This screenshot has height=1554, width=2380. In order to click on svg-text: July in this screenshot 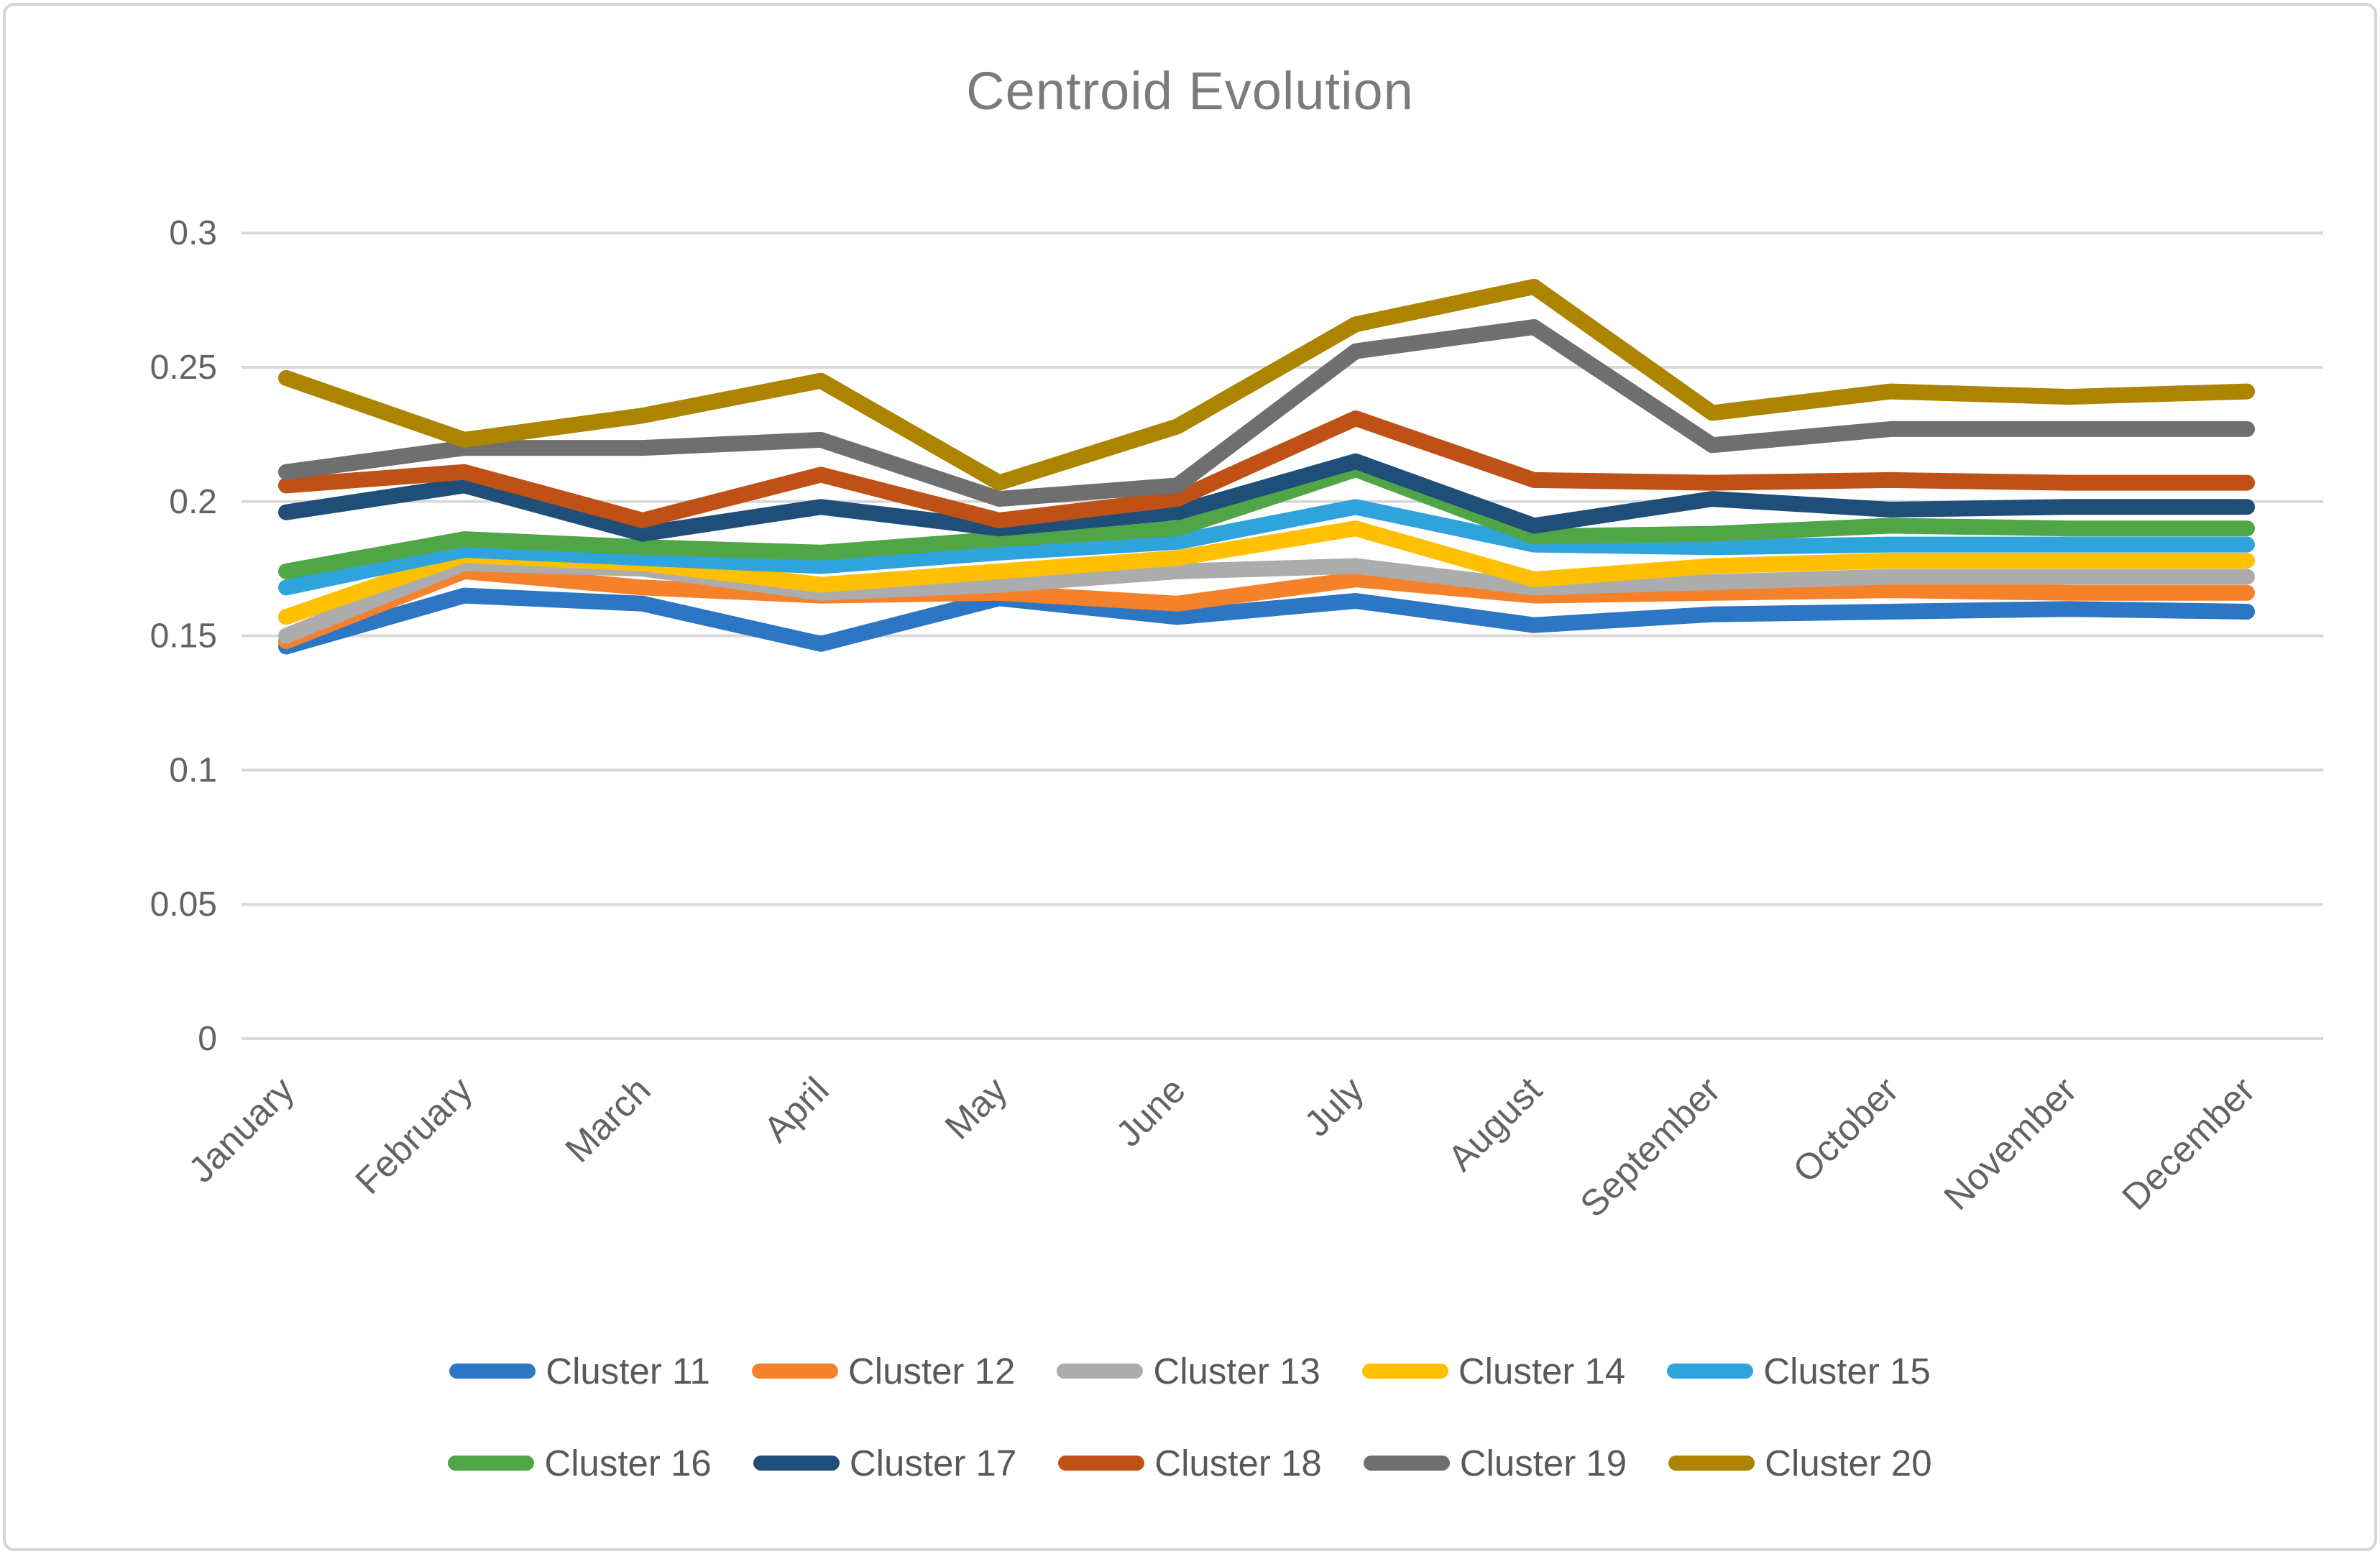, I will do `click(1334, 1107)`.